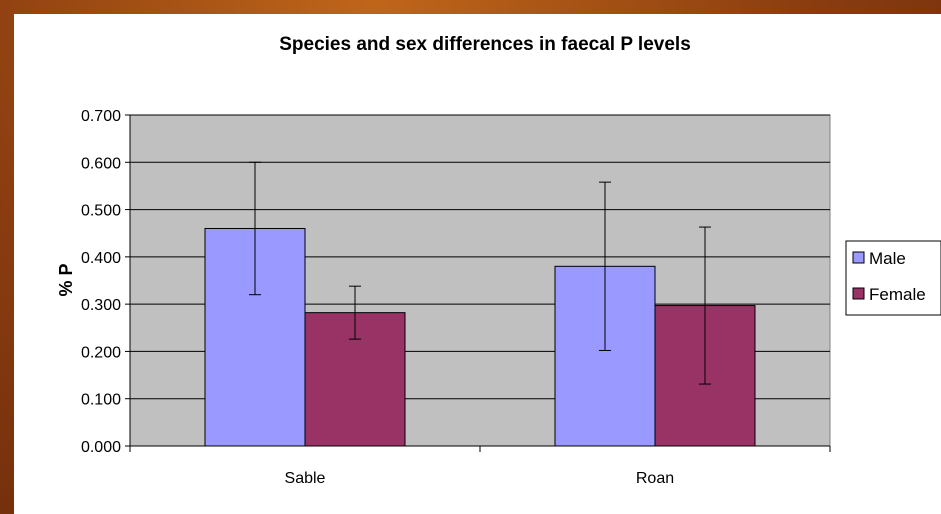  What do you see at coordinates (101, 352) in the screenshot?
I see `y-tick-label: 0.200` at bounding box center [101, 352].